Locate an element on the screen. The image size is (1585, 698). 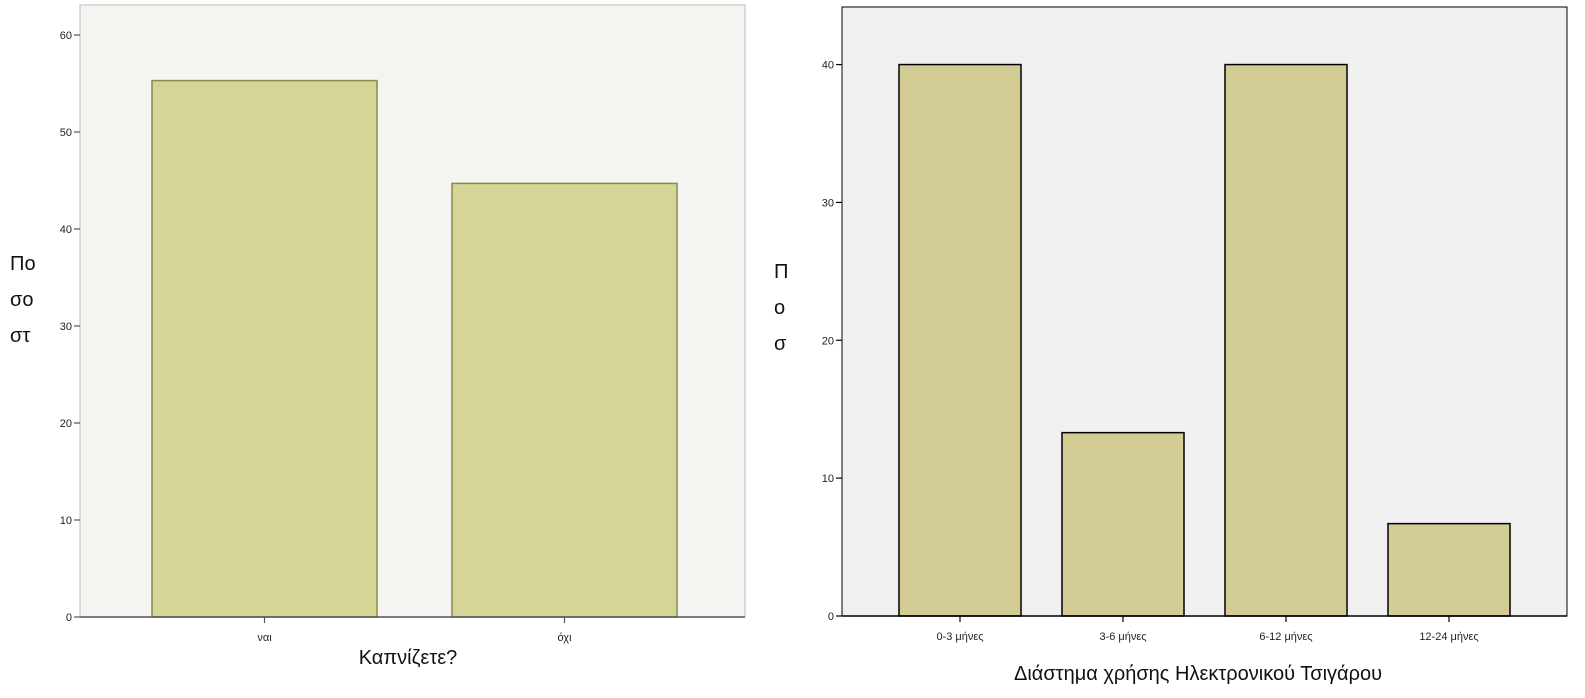
x-tick-label: 12-24 μήνες is located at coordinates (1448, 637).